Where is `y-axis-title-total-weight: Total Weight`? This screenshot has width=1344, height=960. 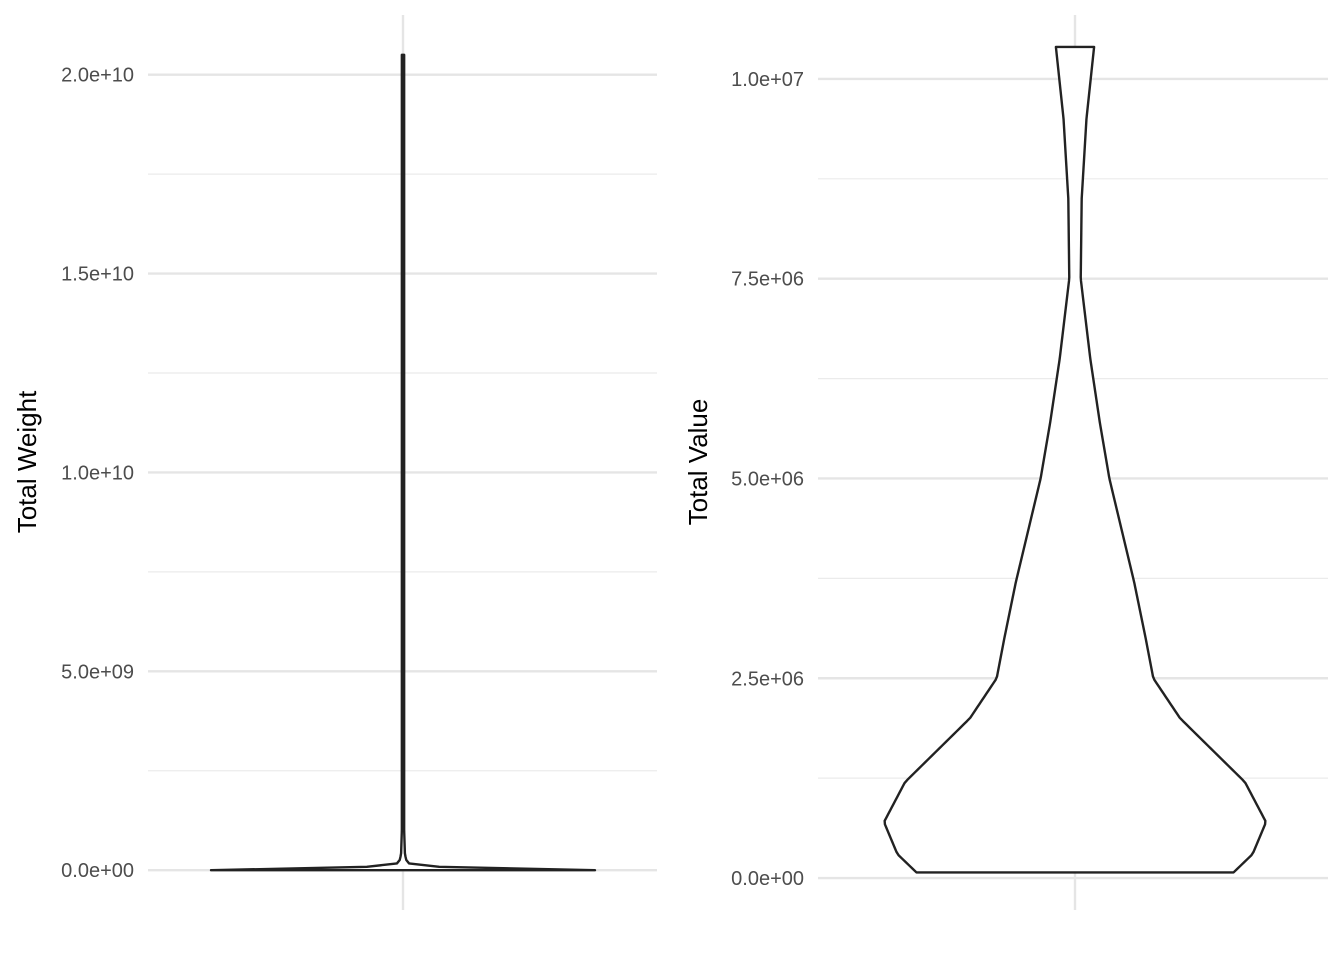 y-axis-title-total-weight: Total Weight is located at coordinates (27, 461).